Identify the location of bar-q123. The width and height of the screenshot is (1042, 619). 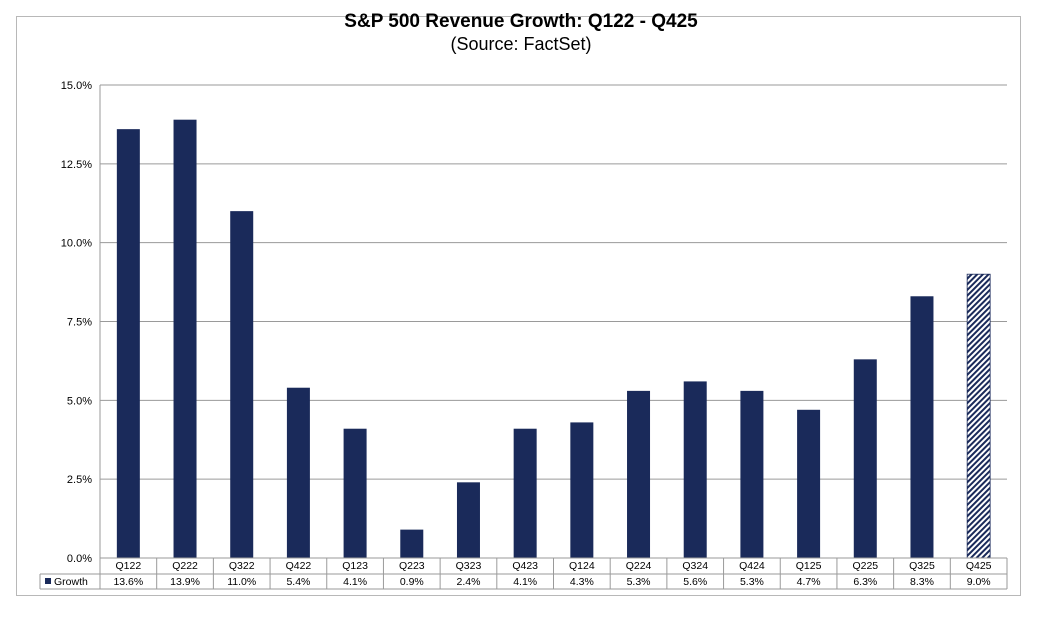
(355, 493).